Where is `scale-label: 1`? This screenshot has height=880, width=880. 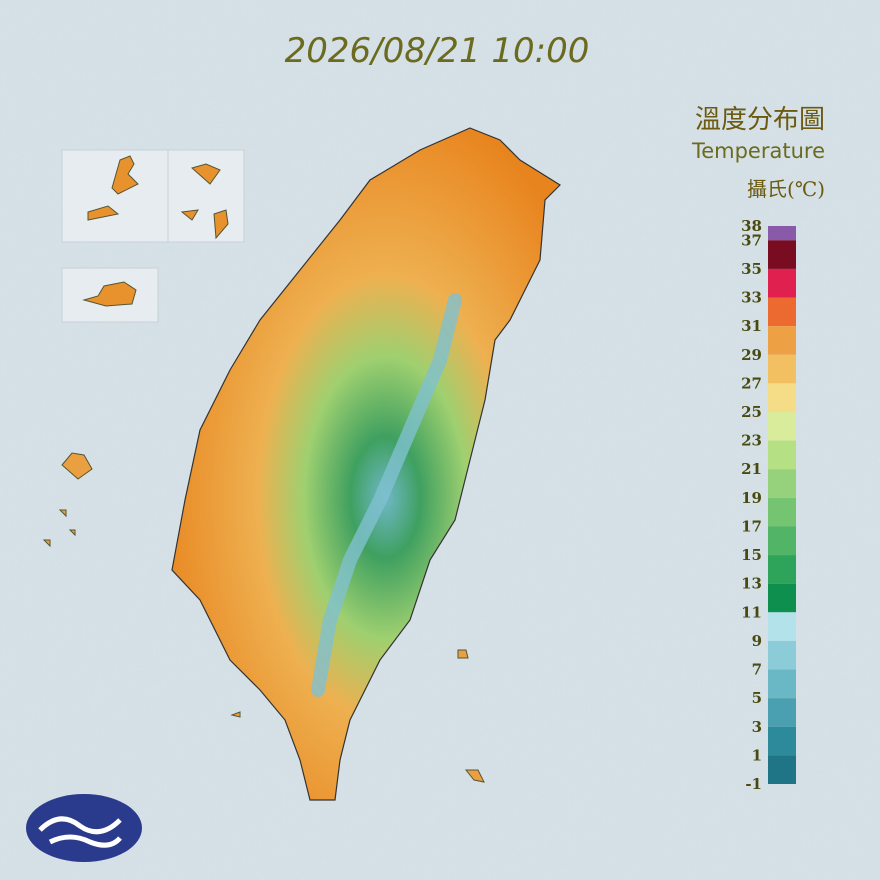
scale-label: 1 is located at coordinates (757, 755).